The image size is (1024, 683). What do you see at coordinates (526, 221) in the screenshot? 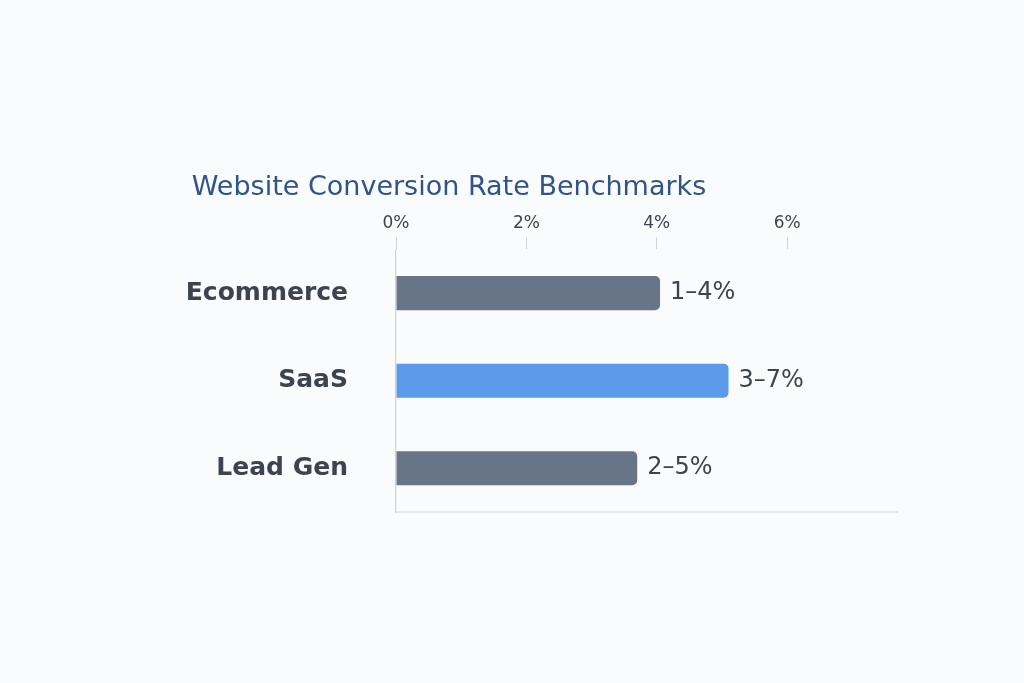
I see `x-tick-label: 2%` at bounding box center [526, 221].